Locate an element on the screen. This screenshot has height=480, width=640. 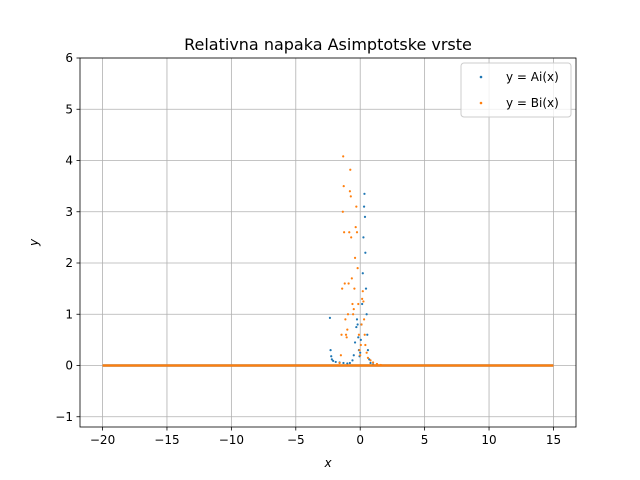
legend-label: y = Ai(x) is located at coordinates (532, 77).